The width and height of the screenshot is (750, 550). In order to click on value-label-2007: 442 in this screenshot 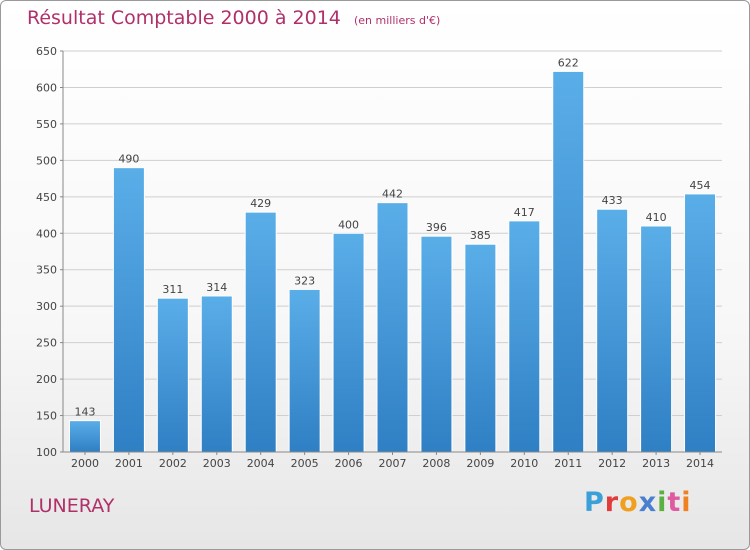, I will do `click(392, 194)`.